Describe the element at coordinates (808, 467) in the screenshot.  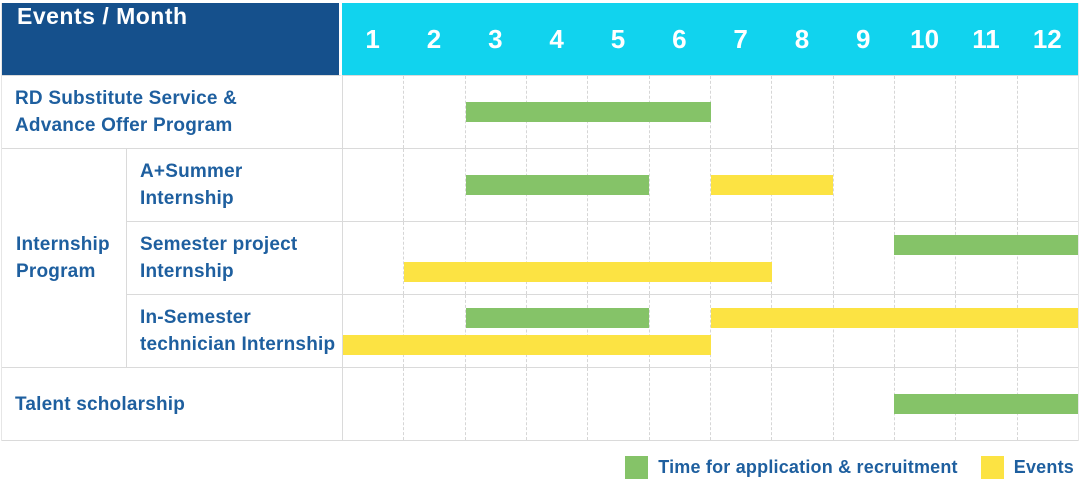
I see `legend-label-application: Time for application & recruitment` at that location.